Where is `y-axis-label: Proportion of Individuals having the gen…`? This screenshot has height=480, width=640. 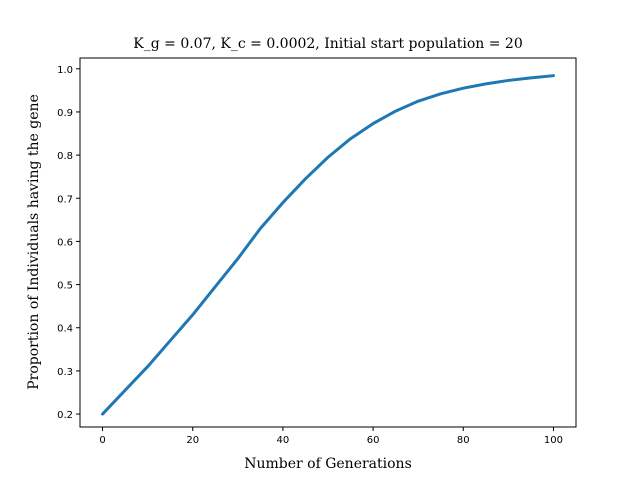
y-axis-label: Proportion of Individuals having the gen… is located at coordinates (34, 242).